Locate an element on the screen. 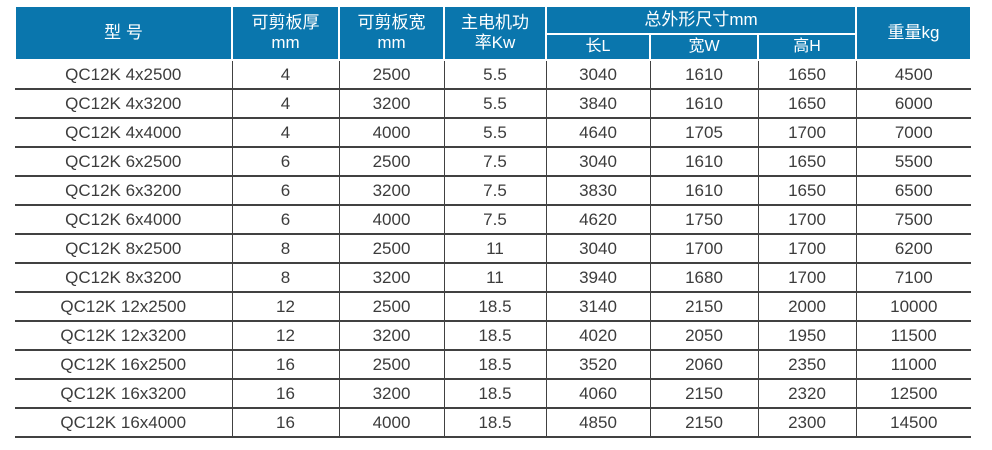  cell-model: QC12K 12x3200 is located at coordinates (124, 335).